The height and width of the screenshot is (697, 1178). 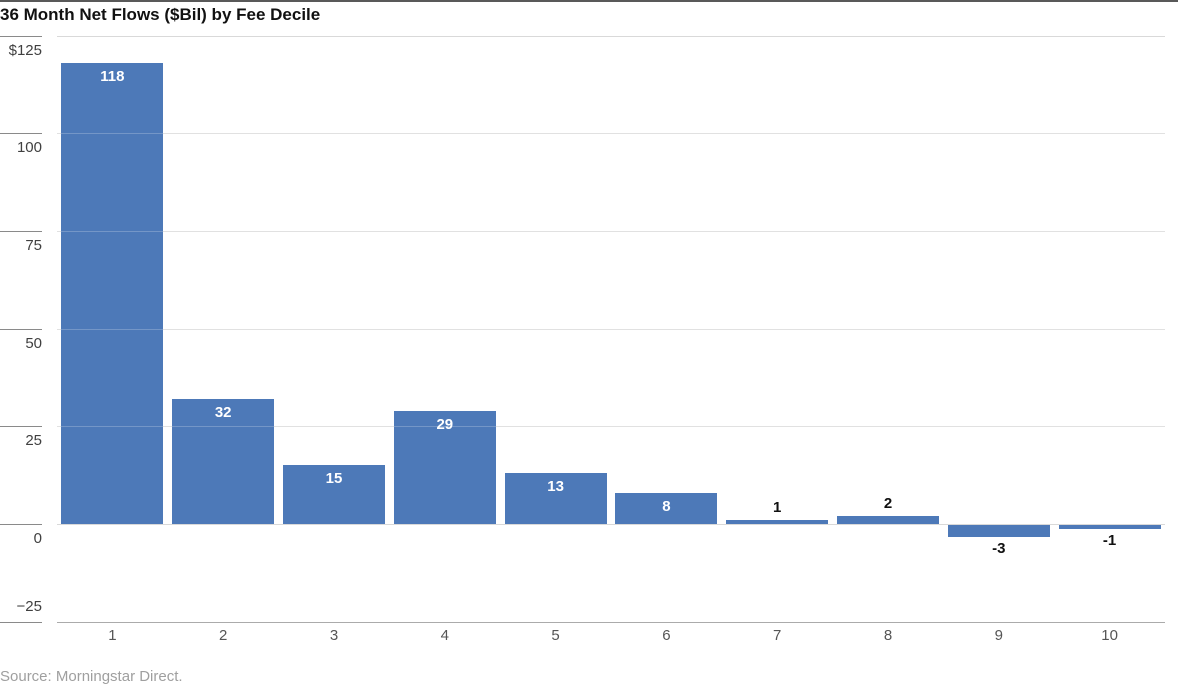 What do you see at coordinates (29, 148) in the screenshot?
I see `y-axis-label: 100` at bounding box center [29, 148].